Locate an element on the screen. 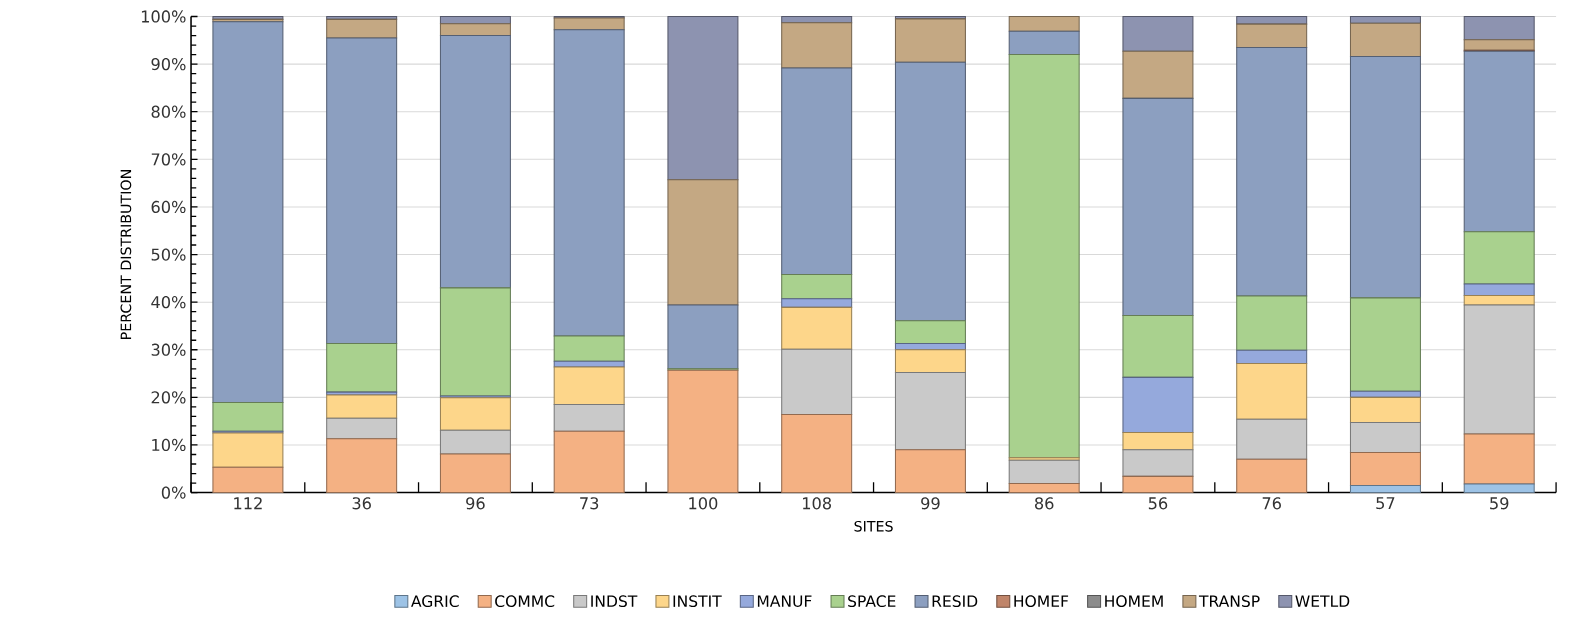 The width and height of the screenshot is (1593, 623). x-tick-label: 108 is located at coordinates (817, 503).